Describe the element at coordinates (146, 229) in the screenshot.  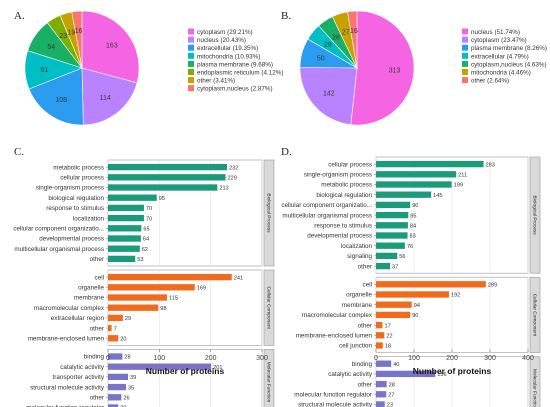
I see `bar-value-label: 65` at that location.